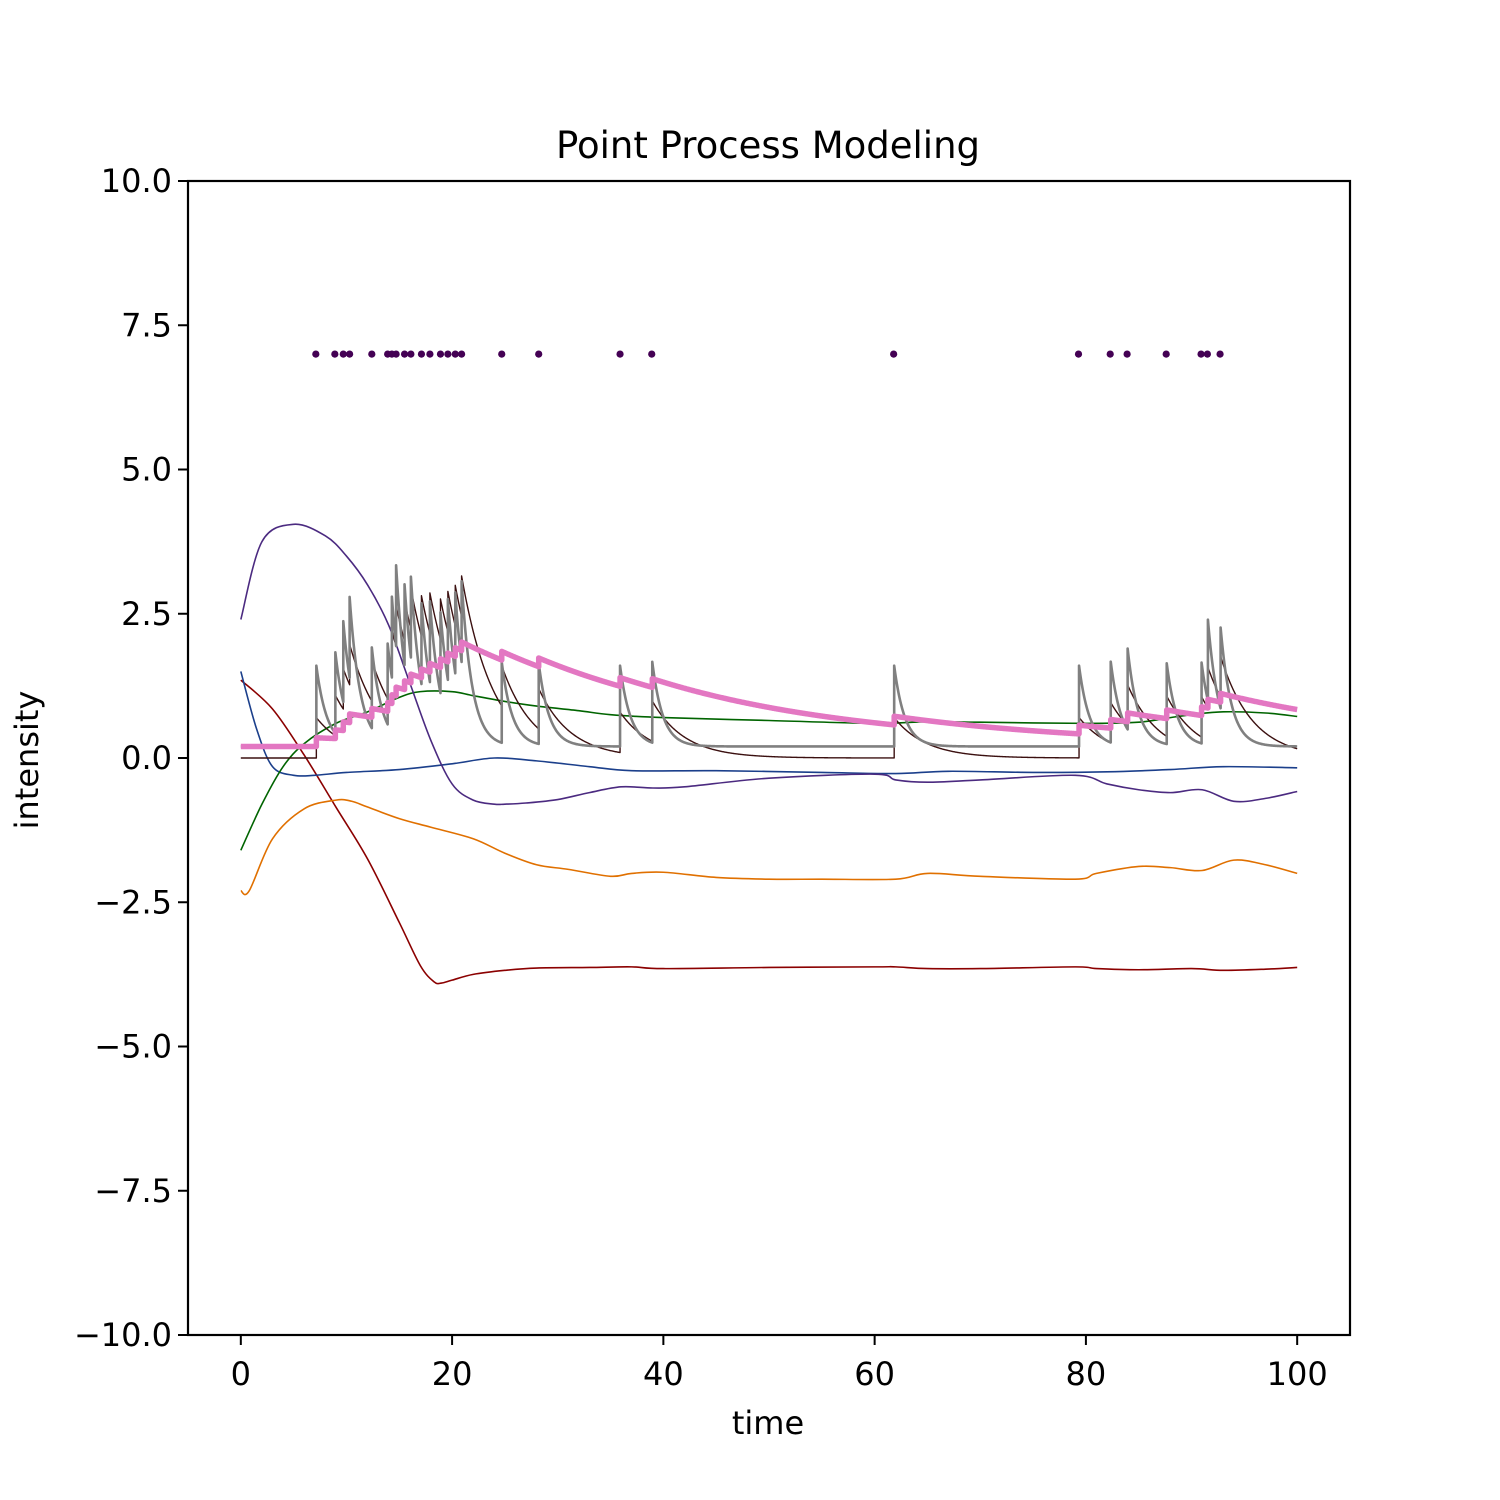  Describe the element at coordinates (136, 181) in the screenshot. I see `y-tick-label: 10.0` at that location.